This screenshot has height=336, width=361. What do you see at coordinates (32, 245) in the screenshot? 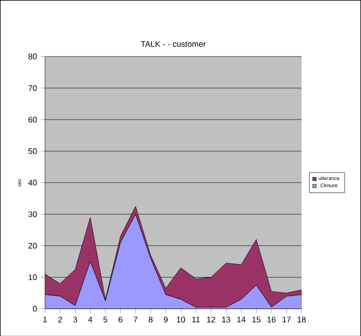
I see `y-tick-label: 20` at bounding box center [32, 245].